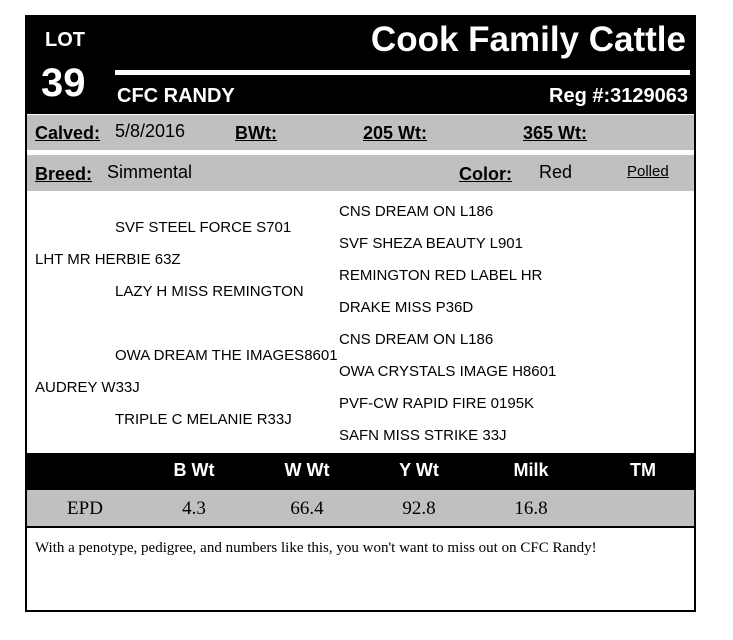 Image resolution: width=733 pixels, height=640 pixels. Describe the element at coordinates (419, 508) in the screenshot. I see `epd-value-ywt: 92.8` at that location.